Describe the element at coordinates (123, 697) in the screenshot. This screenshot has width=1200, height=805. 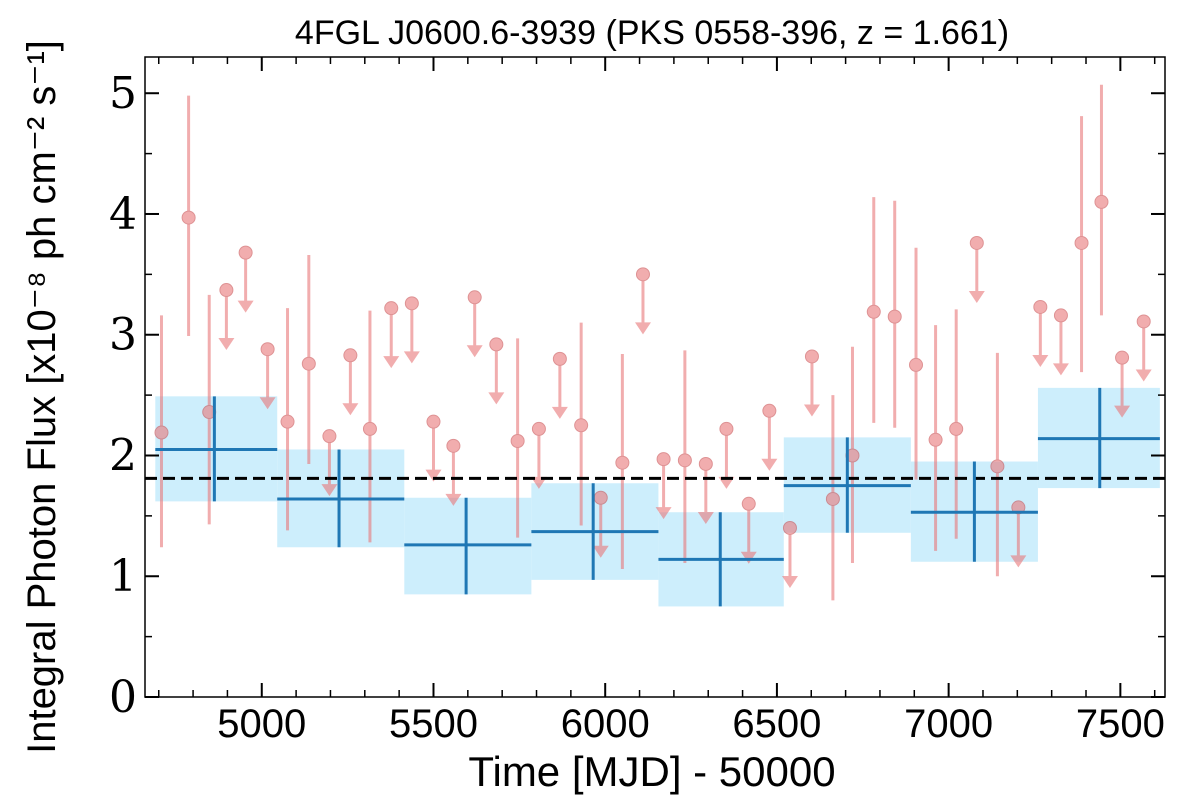
I see `y-tick-label: 0` at that location.